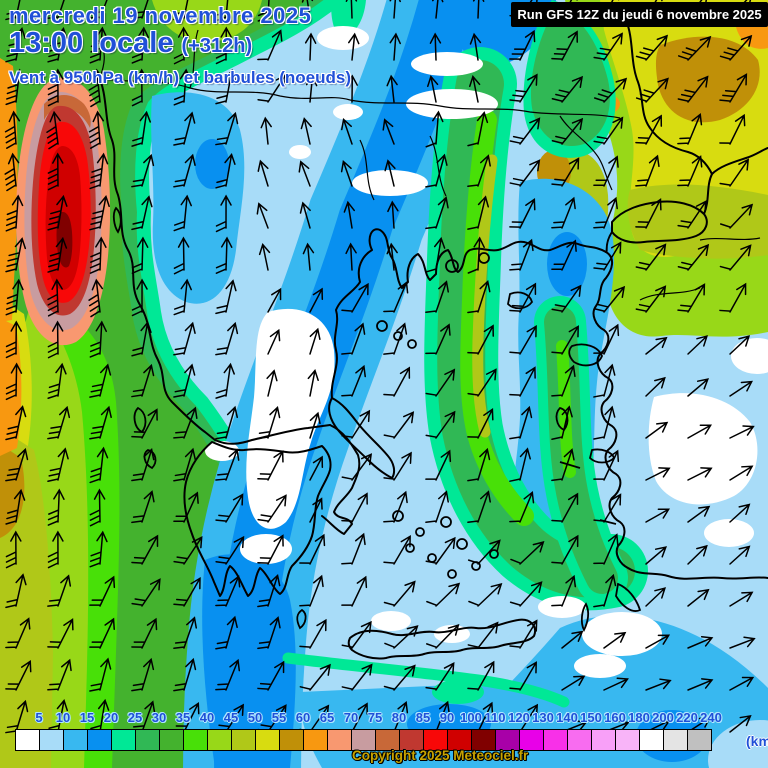  Describe the element at coordinates (78, 730) in the screenshot. I see `legend-cell: 15` at that location.